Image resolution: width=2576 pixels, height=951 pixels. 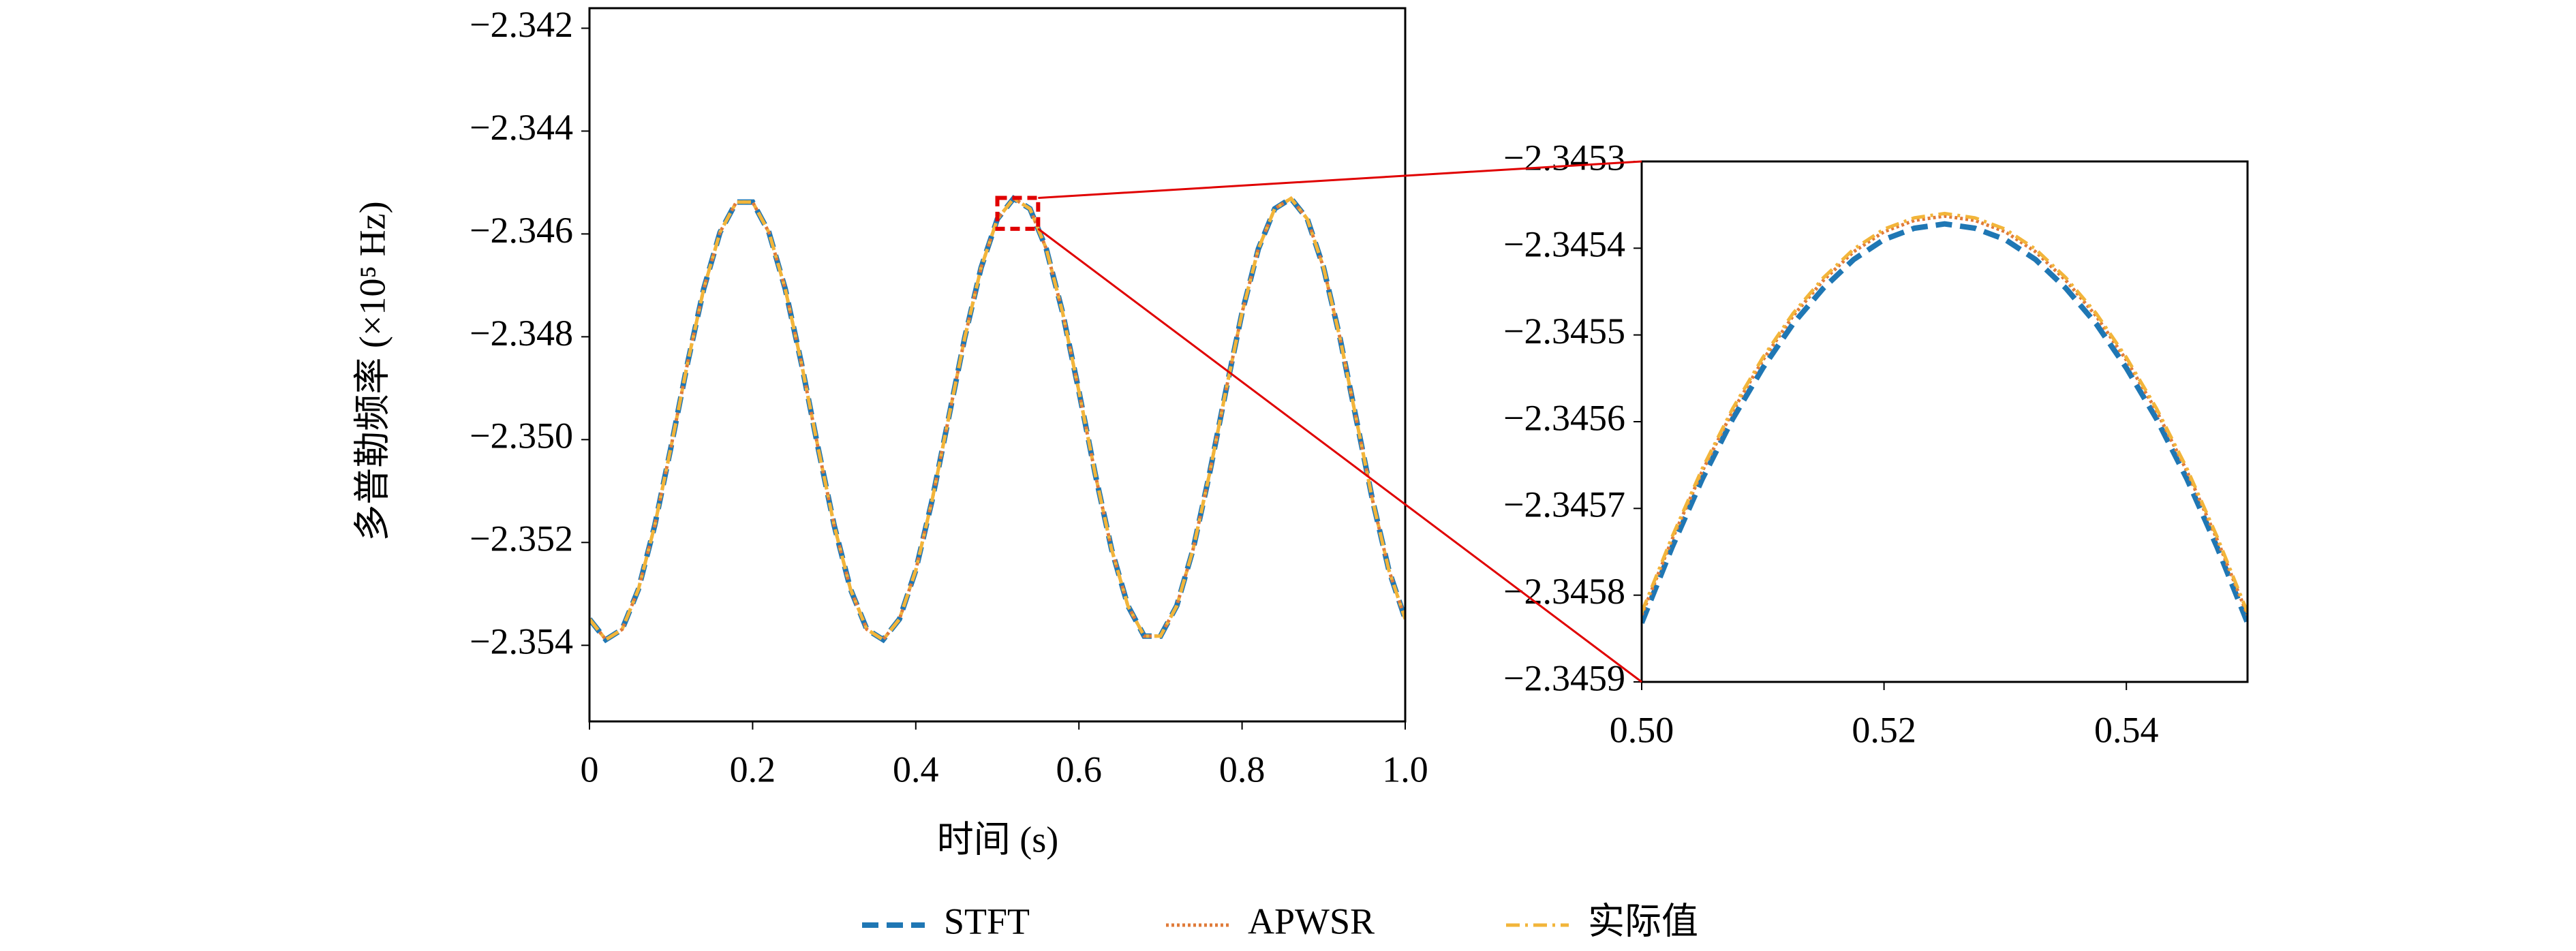 What do you see at coordinates (916, 769) in the screenshot?
I see `x-tick-label: 0.4` at bounding box center [916, 769].